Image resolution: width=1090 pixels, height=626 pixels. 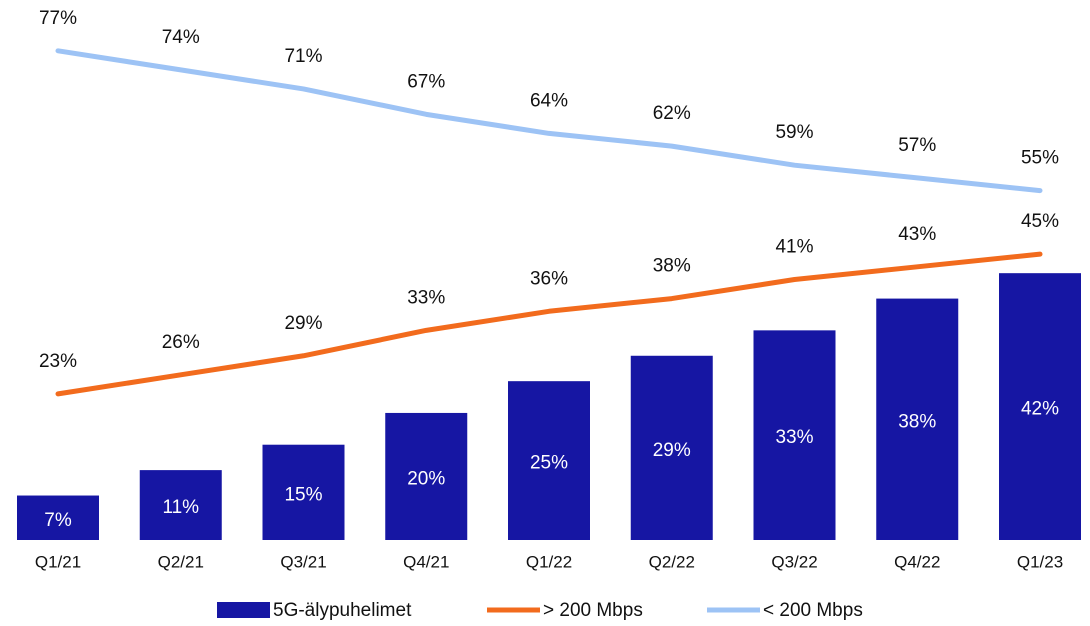 I want to click on data-label: 41%, so click(x=794, y=247).